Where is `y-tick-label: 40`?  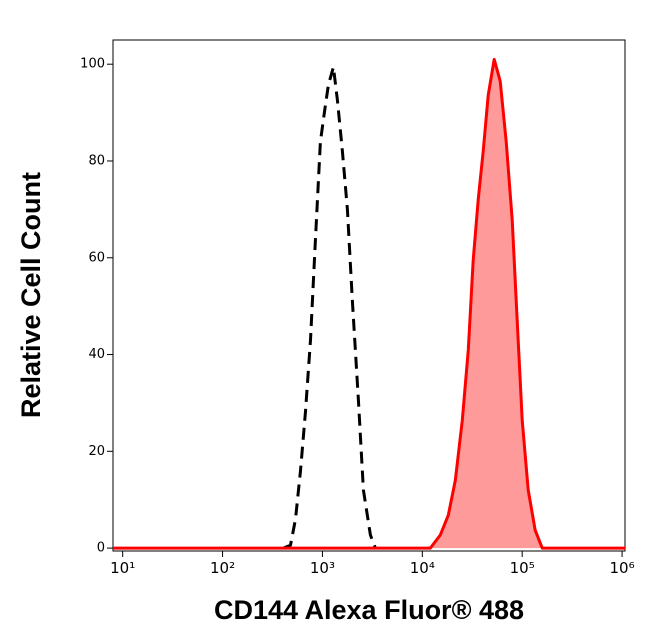
y-tick-label: 40 is located at coordinates (96, 354).